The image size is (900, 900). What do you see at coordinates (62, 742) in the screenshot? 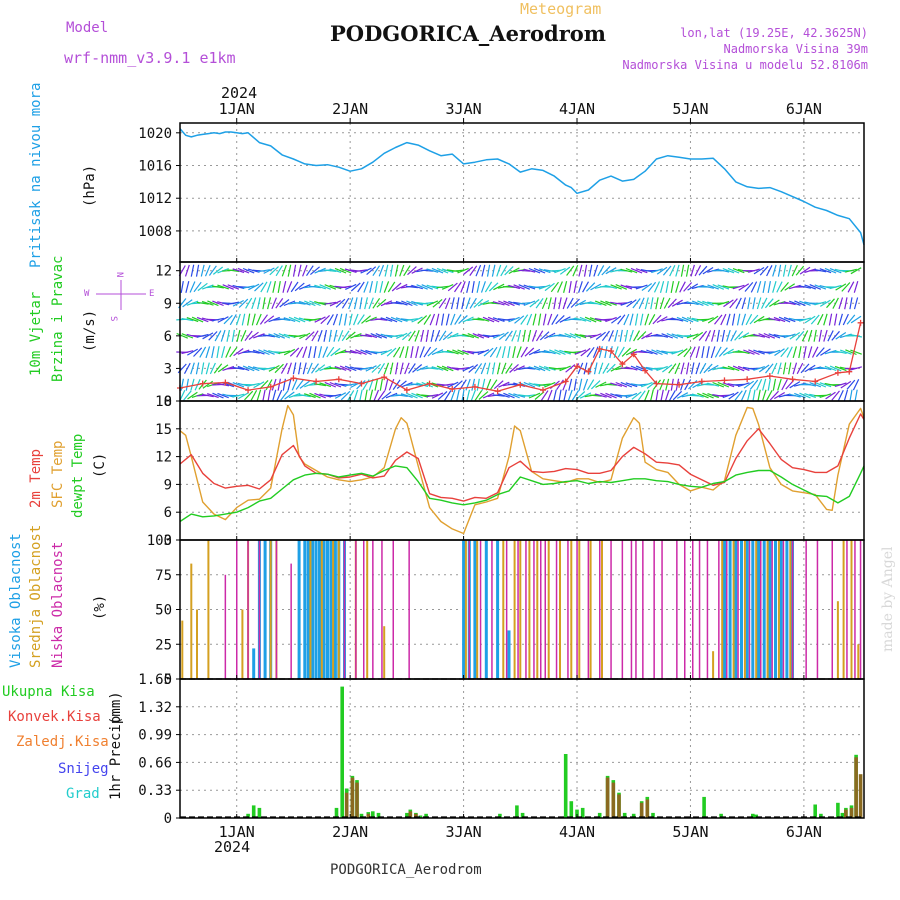
I see `precip-legend-frz: Zaledj.Kisa` at bounding box center [62, 742].